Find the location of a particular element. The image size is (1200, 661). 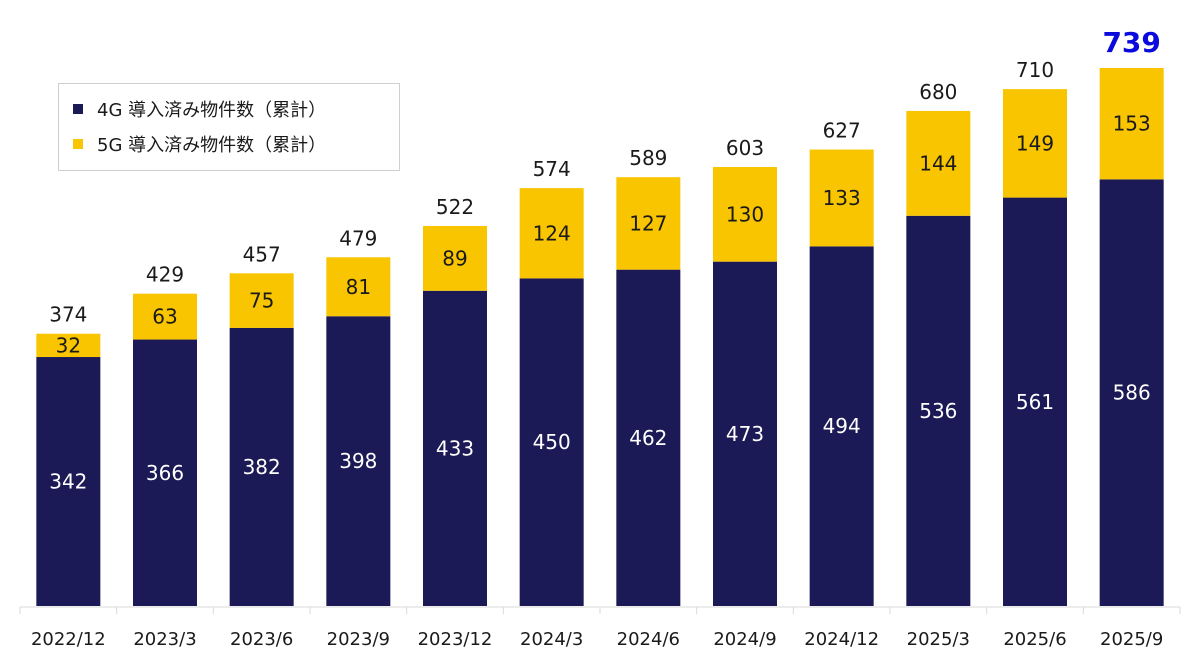

data-label-4g: 366 is located at coordinates (165, 473).